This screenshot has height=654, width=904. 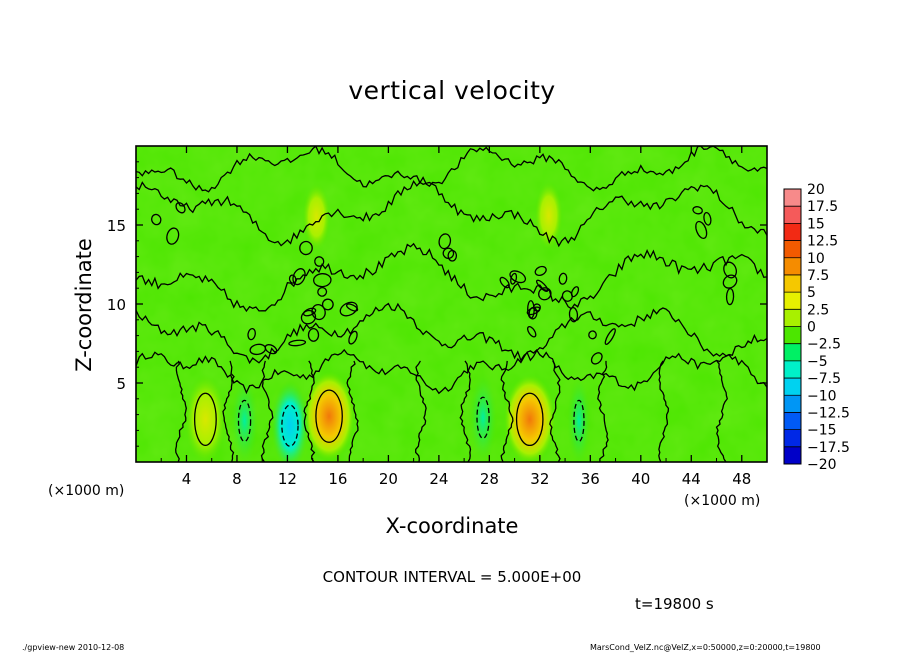 What do you see at coordinates (816, 190) in the screenshot?
I see `colorbar-label: 20` at bounding box center [816, 190].